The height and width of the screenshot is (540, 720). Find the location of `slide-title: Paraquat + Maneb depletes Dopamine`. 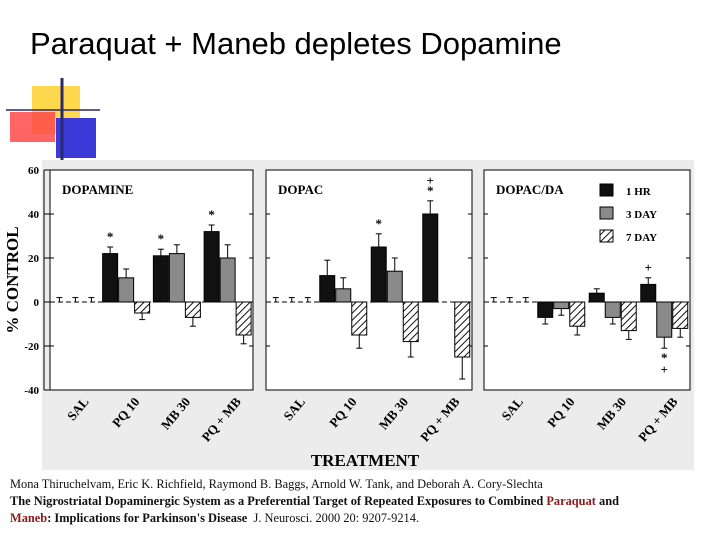

slide-title: Paraquat + Maneb depletes Dopamine is located at coordinates (296, 43).